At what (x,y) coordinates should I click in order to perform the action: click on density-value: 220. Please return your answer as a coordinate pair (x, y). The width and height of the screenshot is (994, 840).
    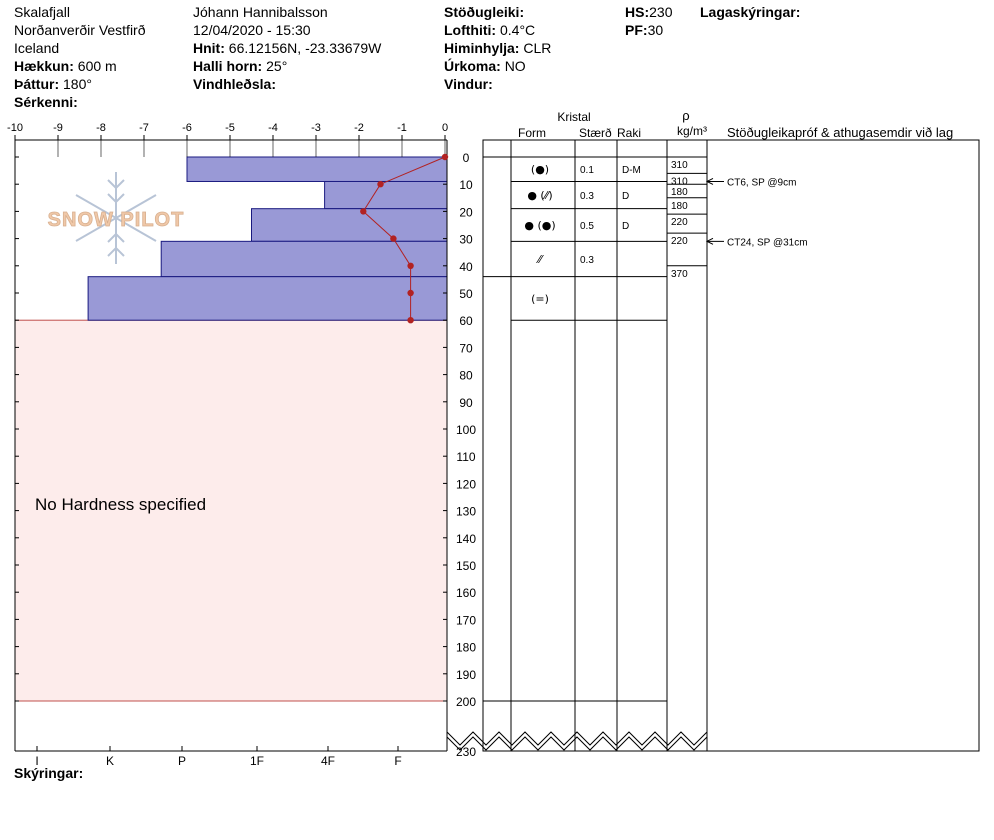
    Looking at the image, I should click on (679, 222).